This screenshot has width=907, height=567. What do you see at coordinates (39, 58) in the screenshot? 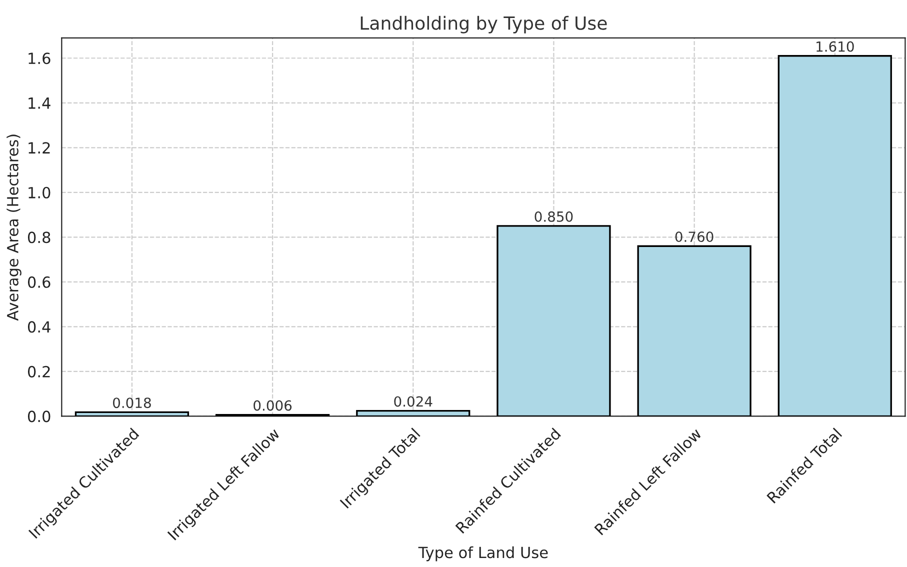
I see `y-tick-label: 1.6` at bounding box center [39, 58].